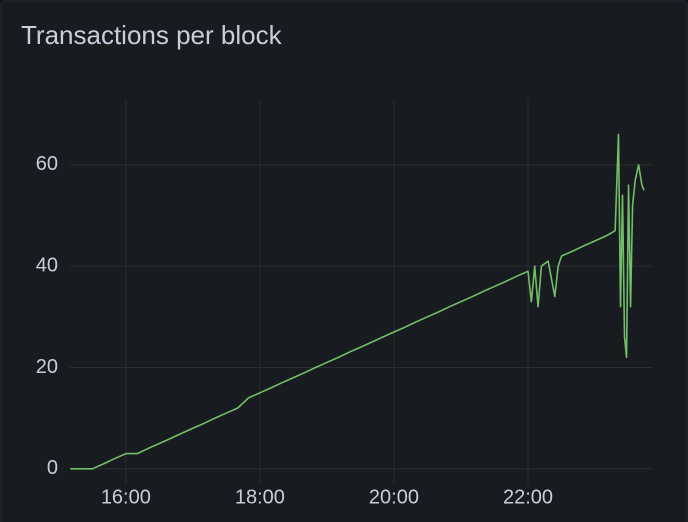 This screenshot has height=522, width=688. I want to click on y-tick-label: 60, so click(47, 164).